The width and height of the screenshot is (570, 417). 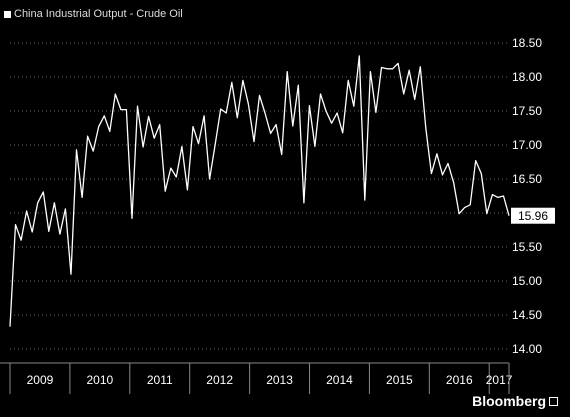 I want to click on x-tick-label: 2016, so click(x=459, y=380).